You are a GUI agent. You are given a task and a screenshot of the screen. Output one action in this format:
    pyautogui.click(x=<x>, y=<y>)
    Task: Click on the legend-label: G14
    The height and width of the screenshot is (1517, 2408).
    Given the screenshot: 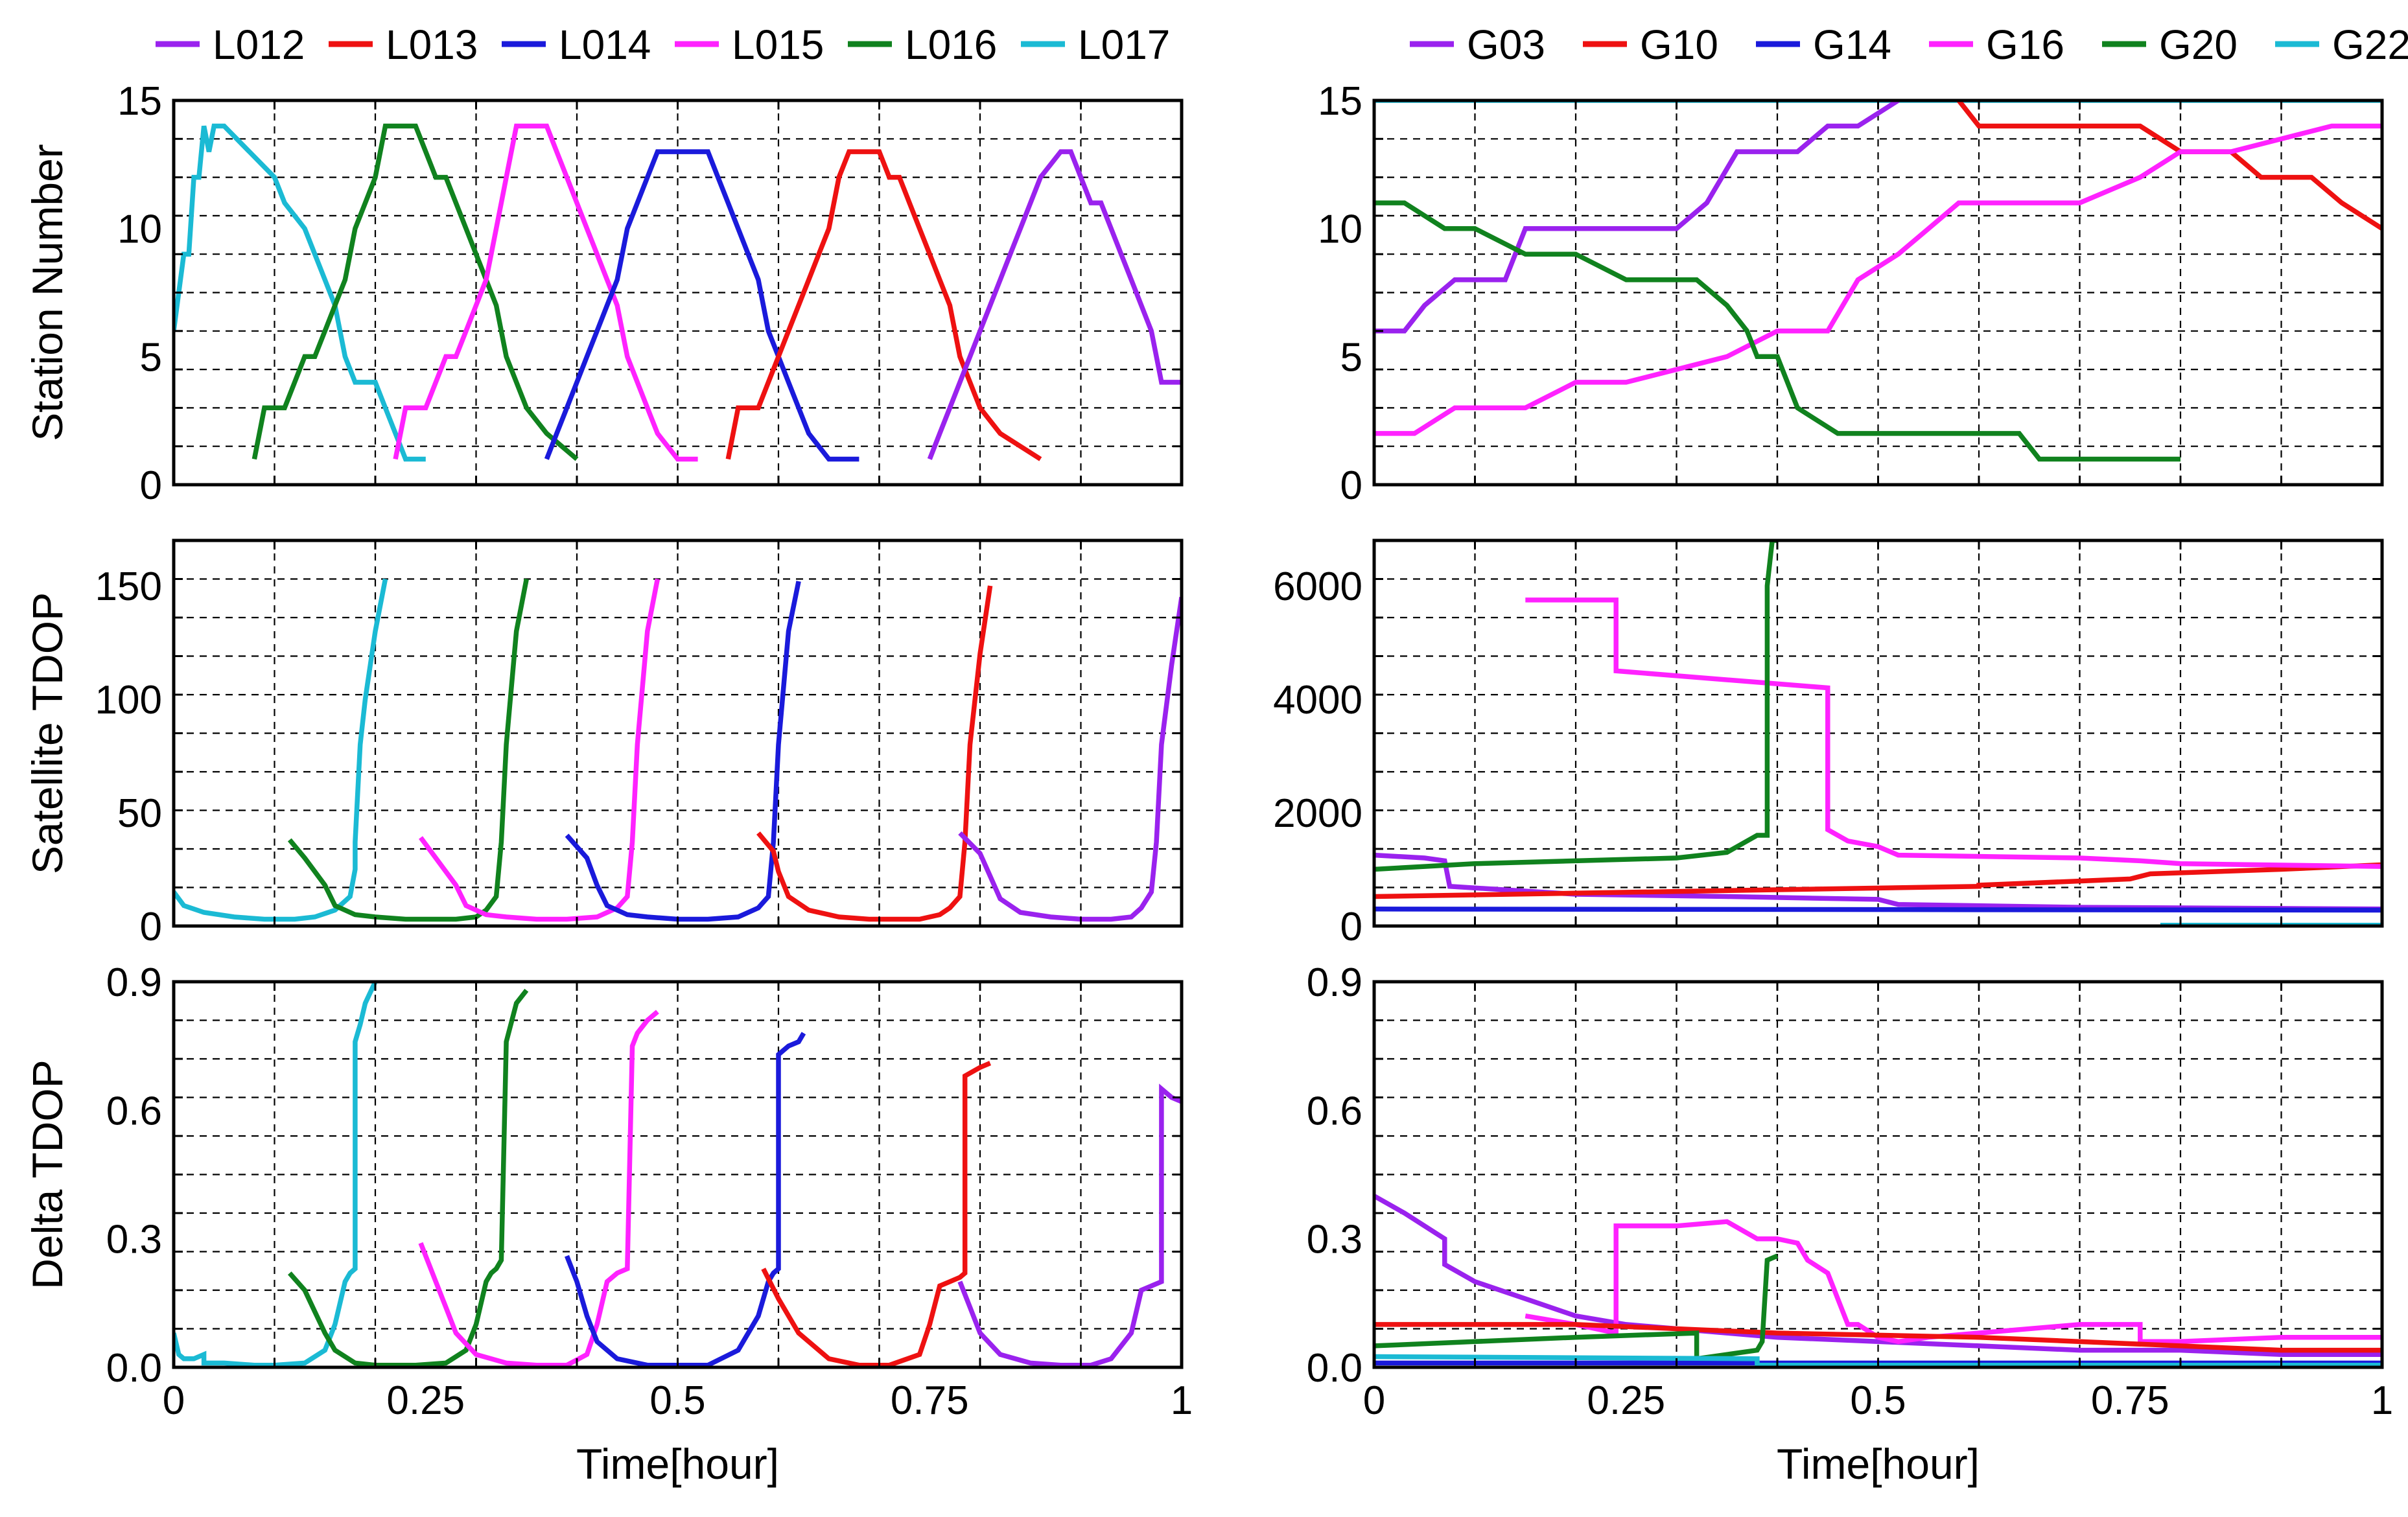 What is the action you would take?
    pyautogui.click(x=1852, y=44)
    